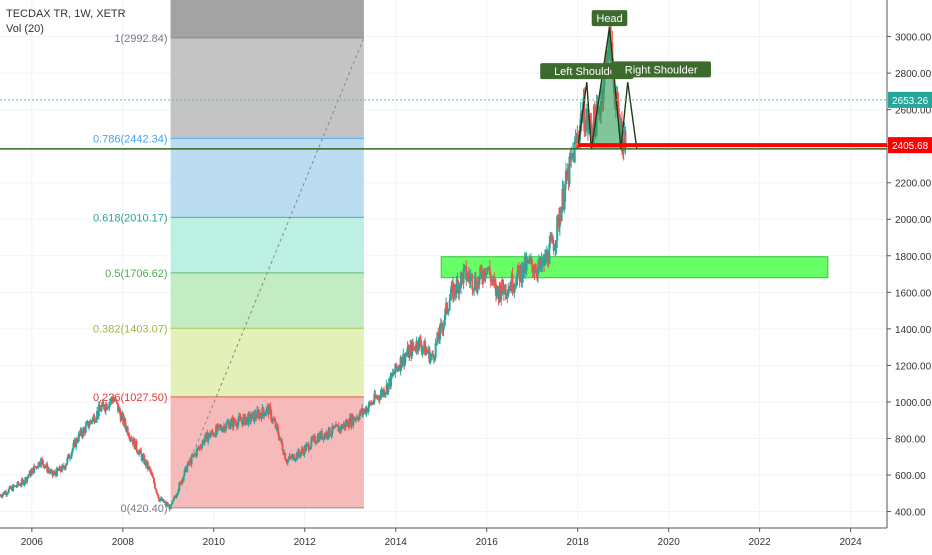 The height and width of the screenshot is (555, 932). Describe the element at coordinates (267, 19) in the screenshot. I see `fib-top-band` at that location.